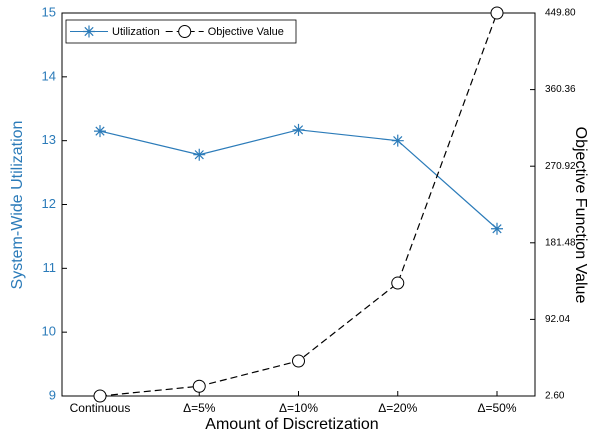  What do you see at coordinates (49, 139) in the screenshot?
I see `y-tick-label: 13` at bounding box center [49, 139].